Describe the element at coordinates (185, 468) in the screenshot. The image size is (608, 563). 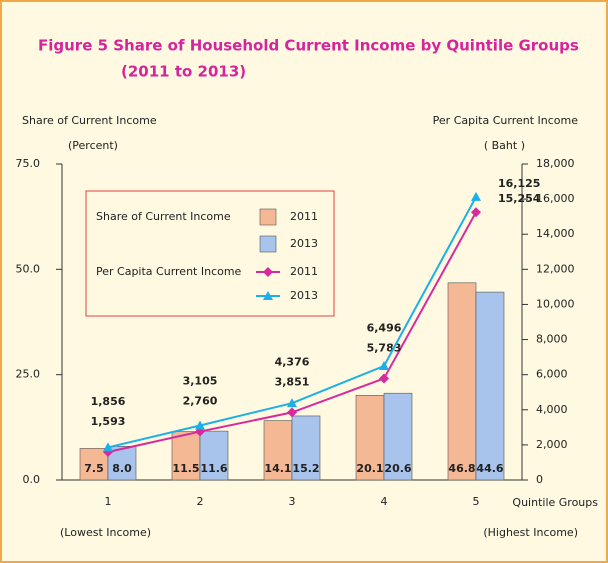
I see `bar-label: 11.5` at that location.